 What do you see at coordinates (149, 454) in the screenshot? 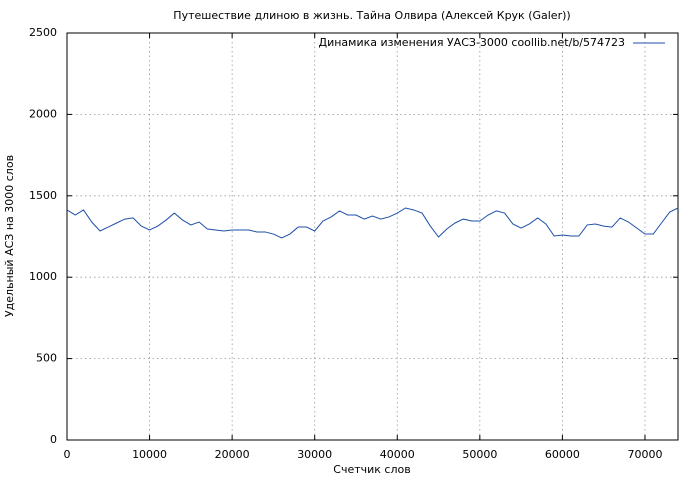
I see `x-tick-label: 10000` at bounding box center [149, 454].